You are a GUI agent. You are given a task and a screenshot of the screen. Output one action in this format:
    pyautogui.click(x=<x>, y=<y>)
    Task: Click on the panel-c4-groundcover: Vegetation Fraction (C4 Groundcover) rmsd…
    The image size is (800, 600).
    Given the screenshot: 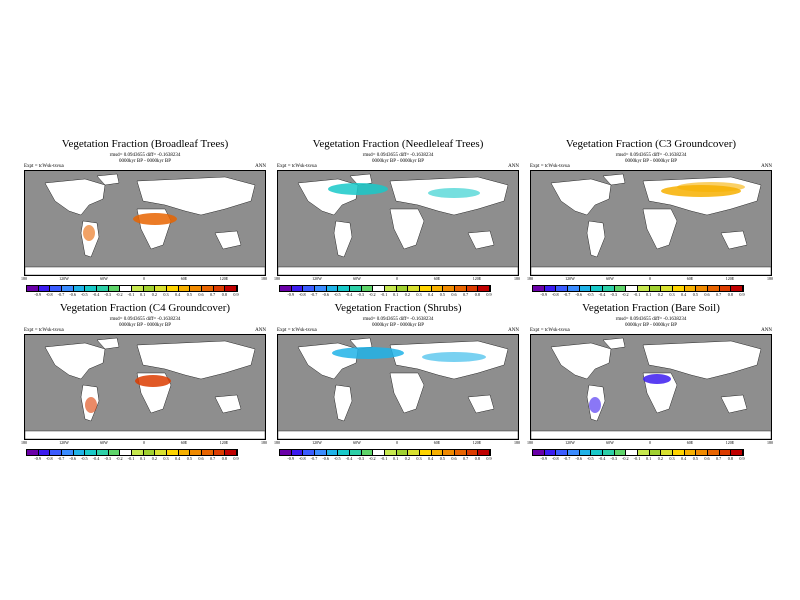 What is the action you would take?
    pyautogui.click(x=145, y=392)
    